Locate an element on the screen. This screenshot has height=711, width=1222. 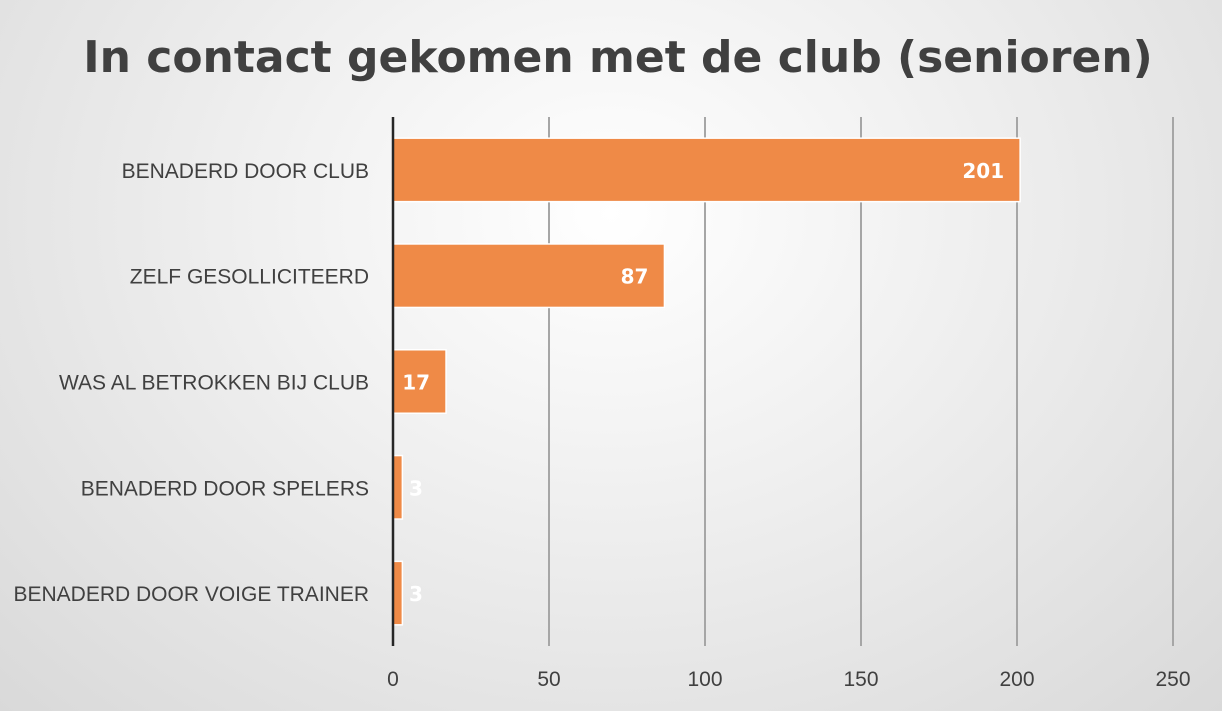
x-tick-label: 200 is located at coordinates (1016, 679).